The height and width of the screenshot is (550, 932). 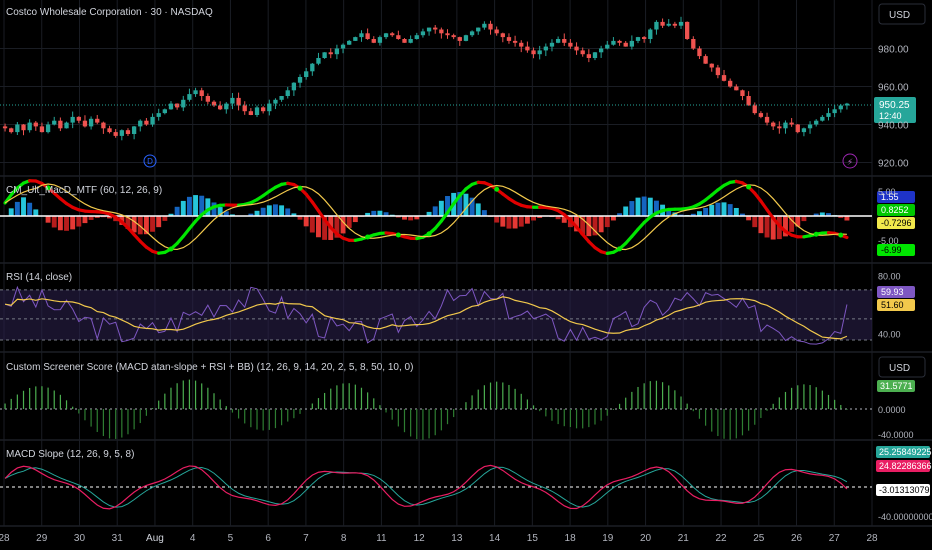 I want to click on dividend-marker, so click(x=150, y=161).